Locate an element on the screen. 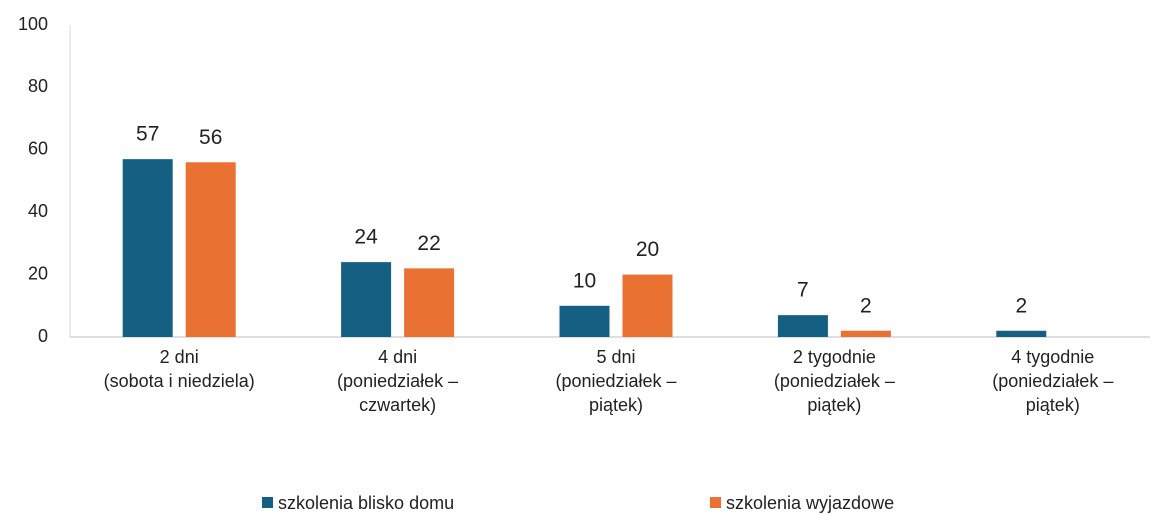 The image size is (1154, 515). data-label: 10 is located at coordinates (584, 280).